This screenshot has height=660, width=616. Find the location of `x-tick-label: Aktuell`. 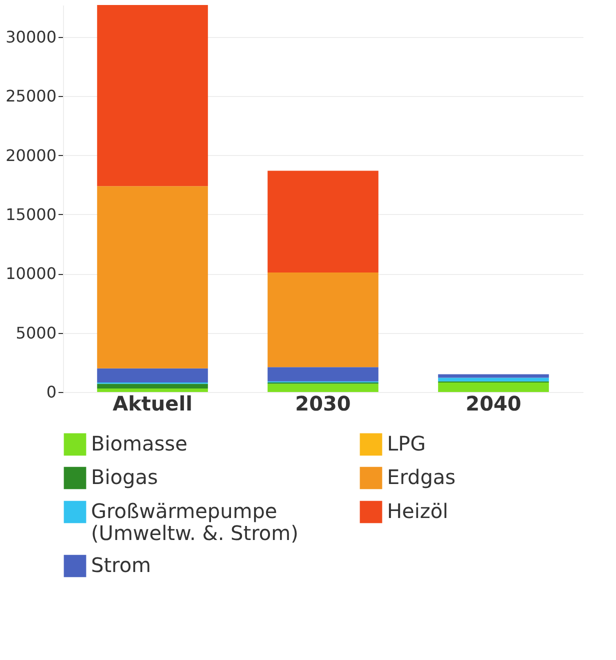

x-tick-label: Aktuell is located at coordinates (152, 404).